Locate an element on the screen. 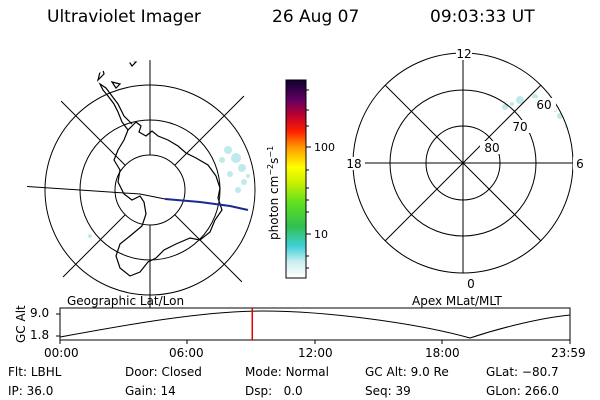 Image resolution: width=600 pixels, height=400 pixels. altitude-ylabel-wrap: GC Alt is located at coordinates (21, 325).